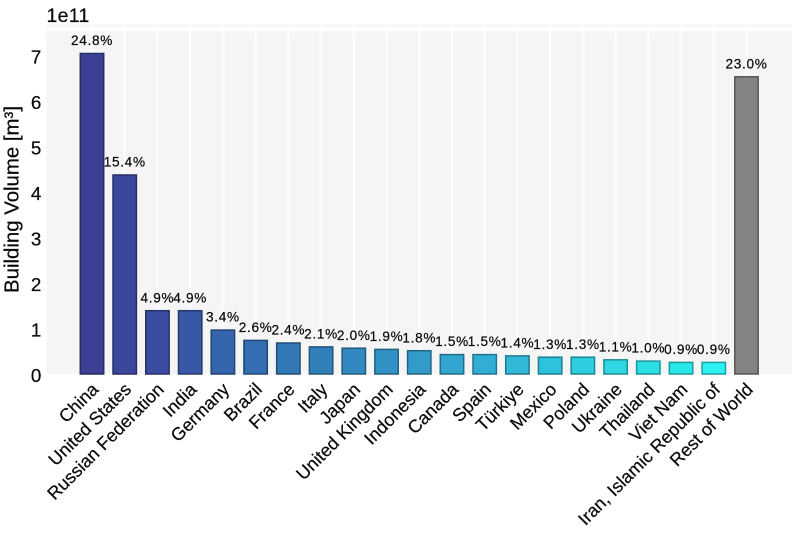  What do you see at coordinates (92, 40) in the screenshot?
I see `svg-text: 24.8%` at bounding box center [92, 40].